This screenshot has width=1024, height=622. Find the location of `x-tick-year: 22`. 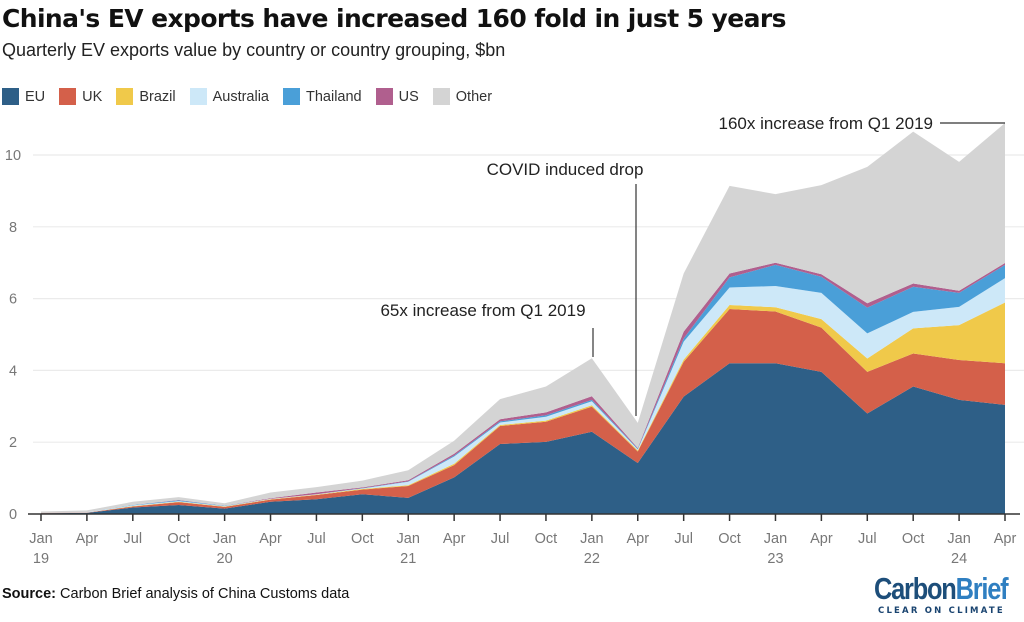

x-tick-year: 22 is located at coordinates (592, 559).